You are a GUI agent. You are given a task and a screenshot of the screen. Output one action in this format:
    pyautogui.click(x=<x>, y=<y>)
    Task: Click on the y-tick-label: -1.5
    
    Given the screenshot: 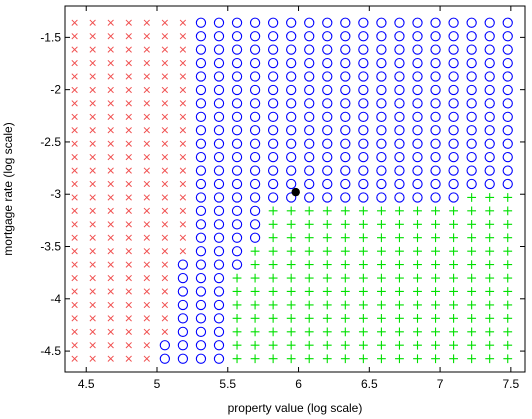 What is the action you would take?
    pyautogui.click(x=50, y=37)
    